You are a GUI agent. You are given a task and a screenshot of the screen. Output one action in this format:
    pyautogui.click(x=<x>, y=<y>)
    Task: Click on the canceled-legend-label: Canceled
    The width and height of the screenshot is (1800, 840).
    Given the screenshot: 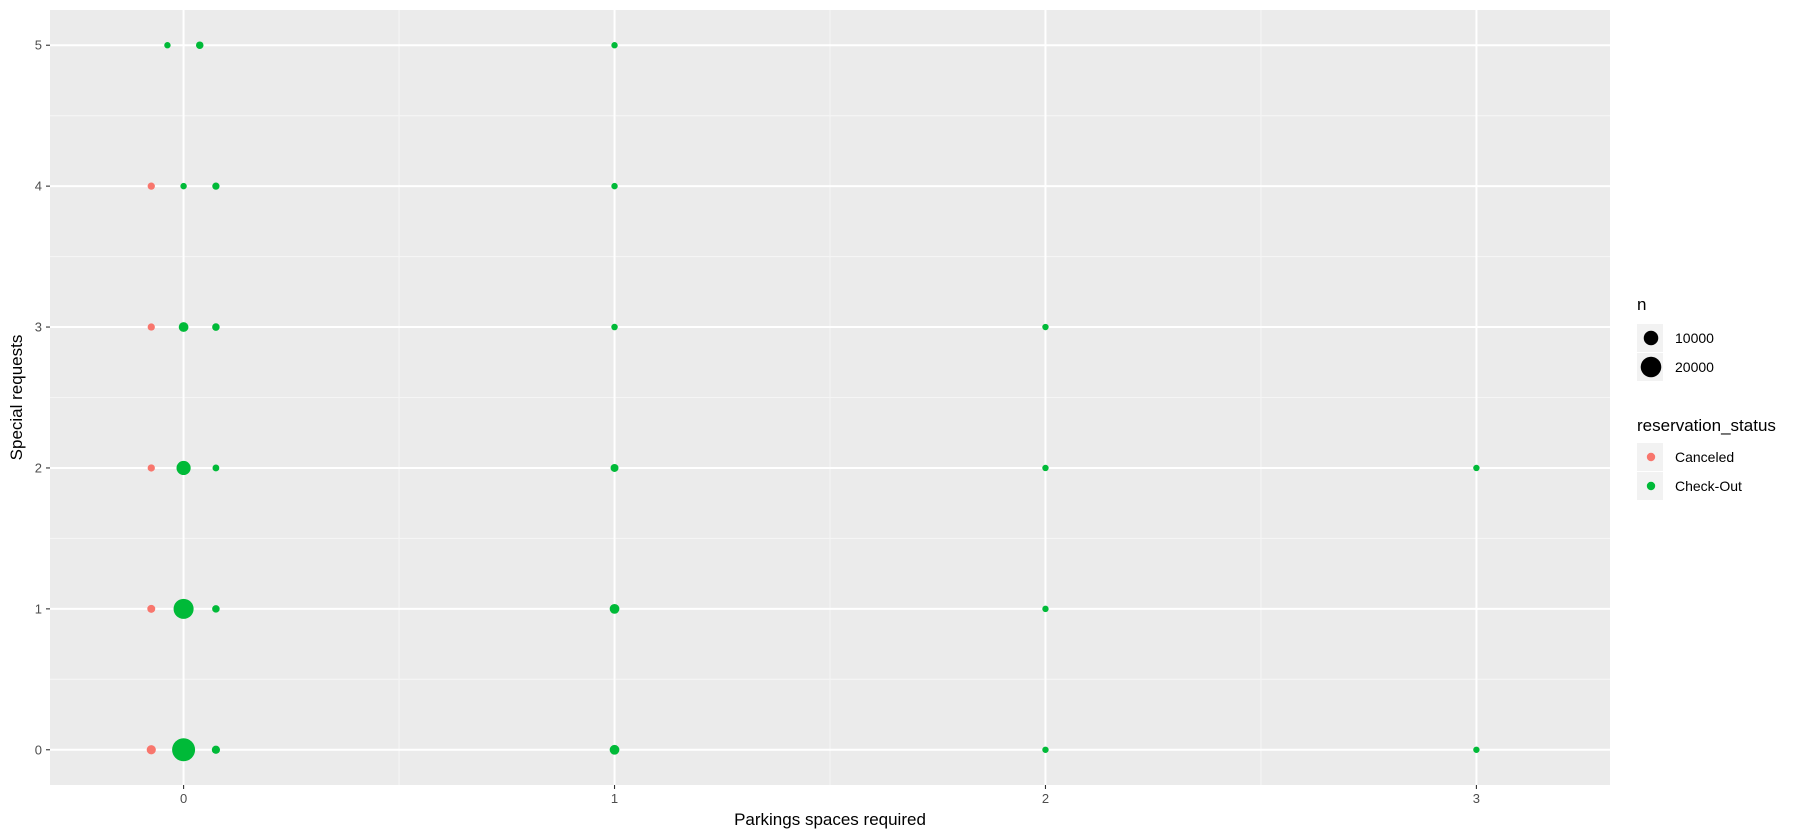 What is the action you would take?
    pyautogui.click(x=1704, y=457)
    